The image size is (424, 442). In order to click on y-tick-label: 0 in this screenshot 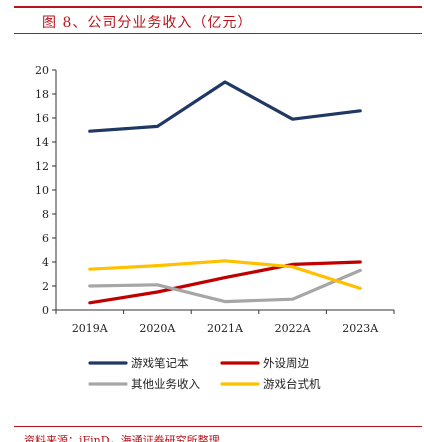, I will do `click(45, 310)`.